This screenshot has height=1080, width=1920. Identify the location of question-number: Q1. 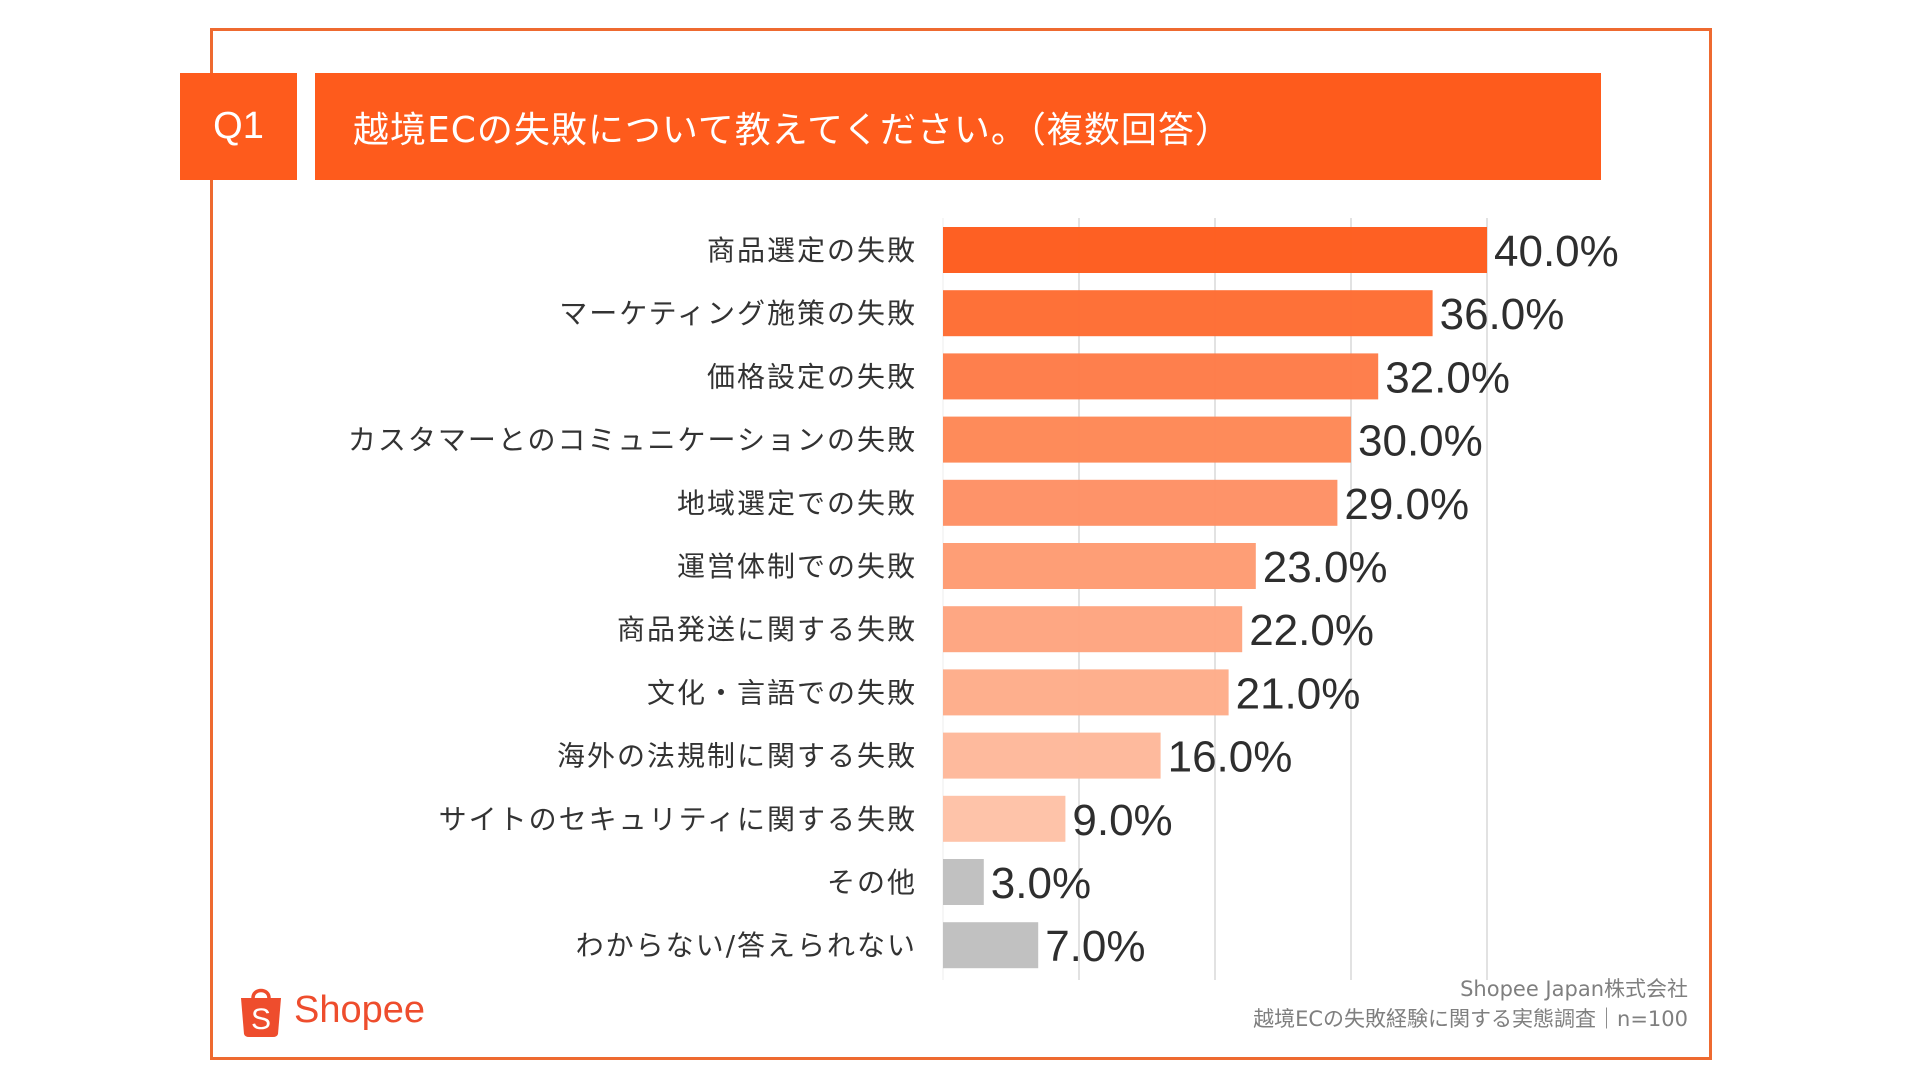
(238, 126).